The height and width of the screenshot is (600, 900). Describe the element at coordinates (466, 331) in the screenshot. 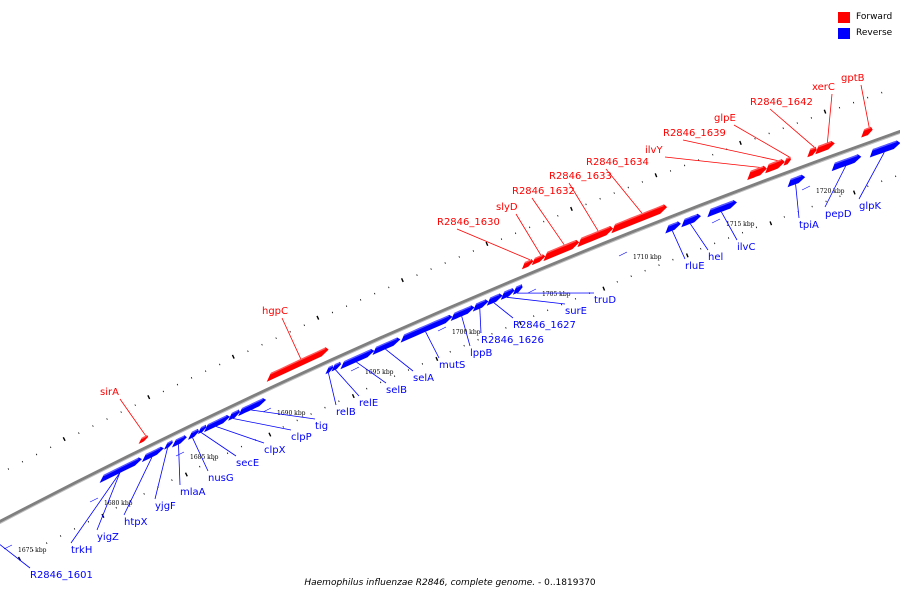

I see `leader-lppB` at that location.